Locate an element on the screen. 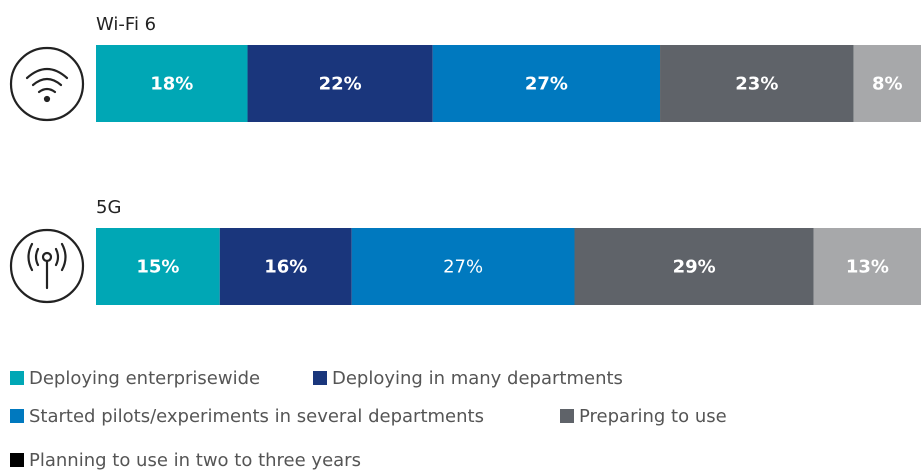 The height and width of the screenshot is (470, 921). value-label: 15% is located at coordinates (157, 267).